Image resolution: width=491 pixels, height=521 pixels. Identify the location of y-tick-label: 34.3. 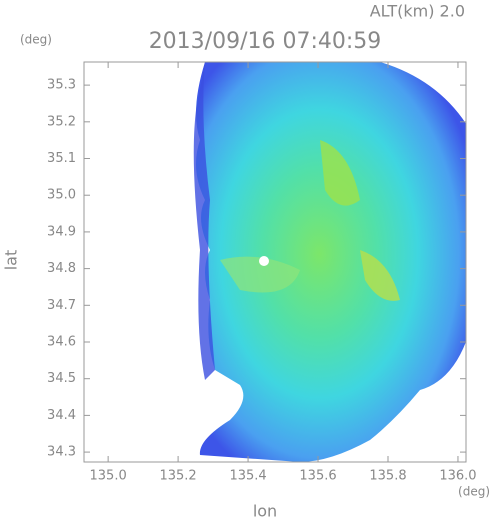
(61, 452).